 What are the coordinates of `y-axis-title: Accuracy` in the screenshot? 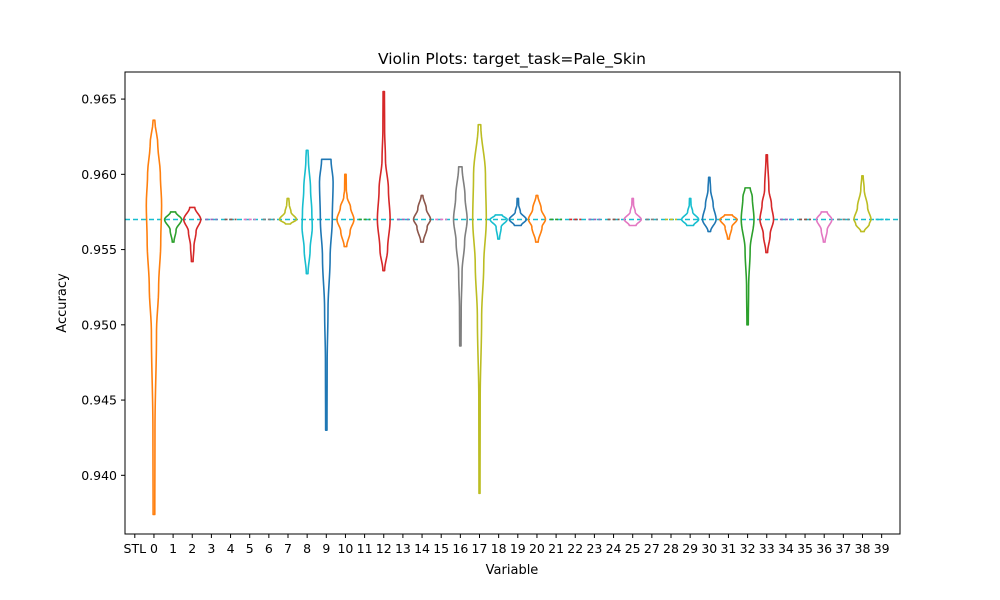 It's located at (62, 303).